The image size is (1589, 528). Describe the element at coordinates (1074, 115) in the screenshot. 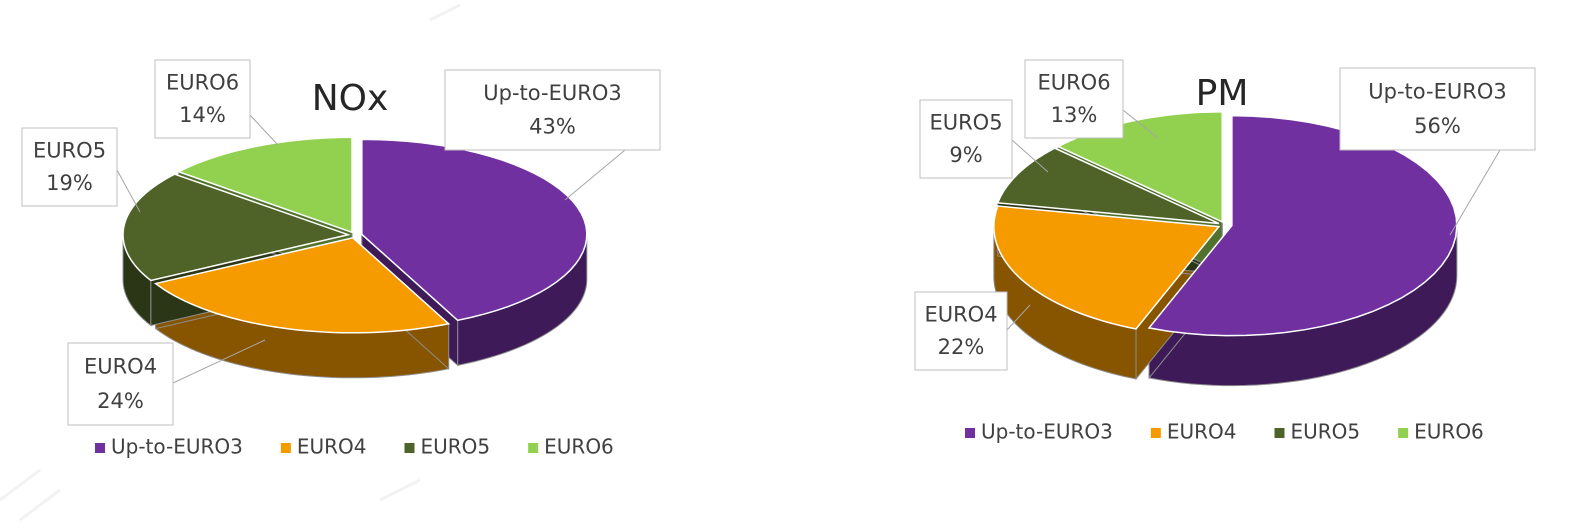

I see `data-label: 13%` at that location.